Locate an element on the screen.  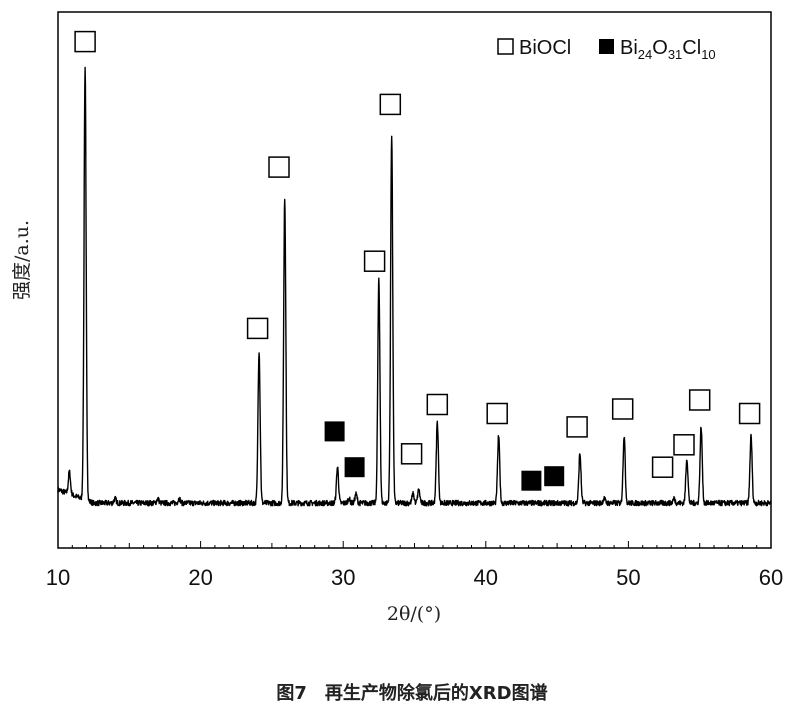
legend-label-biocl: BiOCl is located at coordinates (545, 48).